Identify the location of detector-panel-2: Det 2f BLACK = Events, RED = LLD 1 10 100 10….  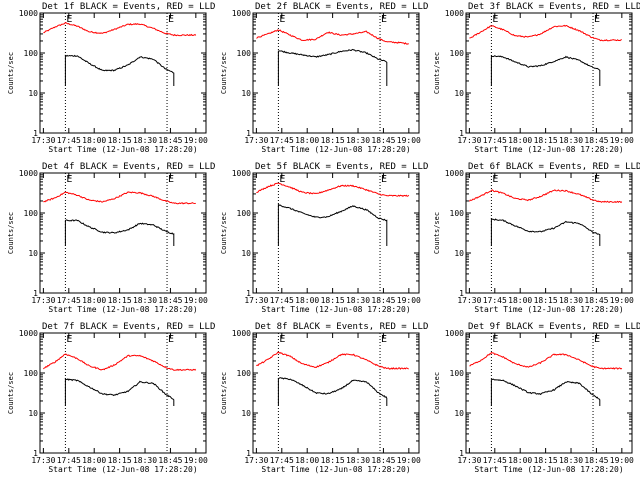
(324, 78).